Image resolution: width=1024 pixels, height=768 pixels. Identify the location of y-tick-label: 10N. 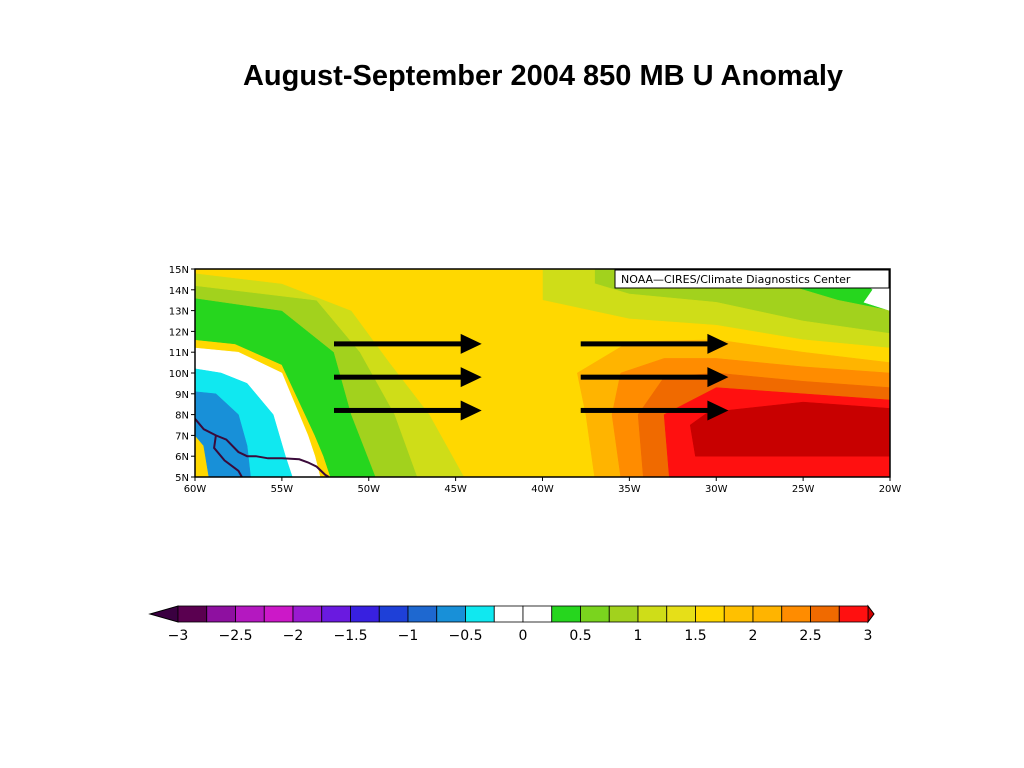
(179, 374).